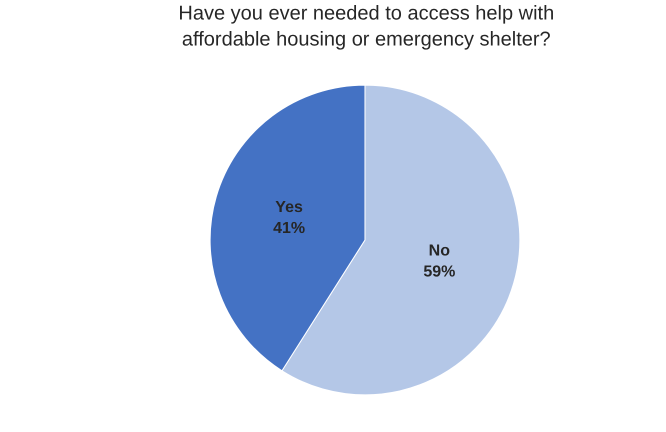 This screenshot has width=666, height=432. Describe the element at coordinates (439, 251) in the screenshot. I see `slice-label: No` at that location.